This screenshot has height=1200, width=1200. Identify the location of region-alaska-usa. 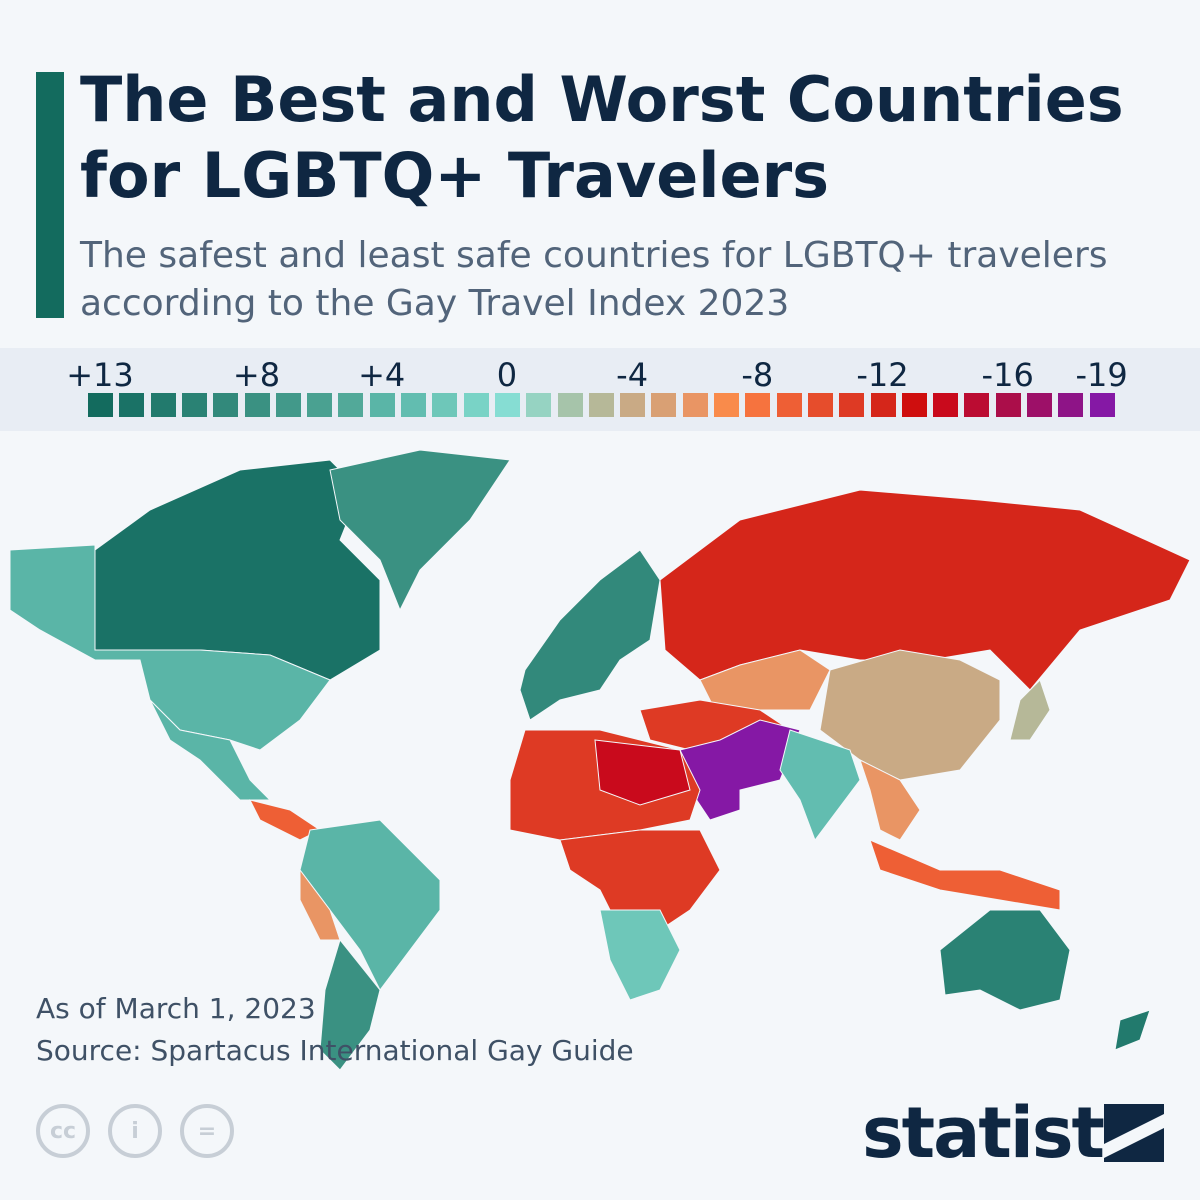
(170, 647).